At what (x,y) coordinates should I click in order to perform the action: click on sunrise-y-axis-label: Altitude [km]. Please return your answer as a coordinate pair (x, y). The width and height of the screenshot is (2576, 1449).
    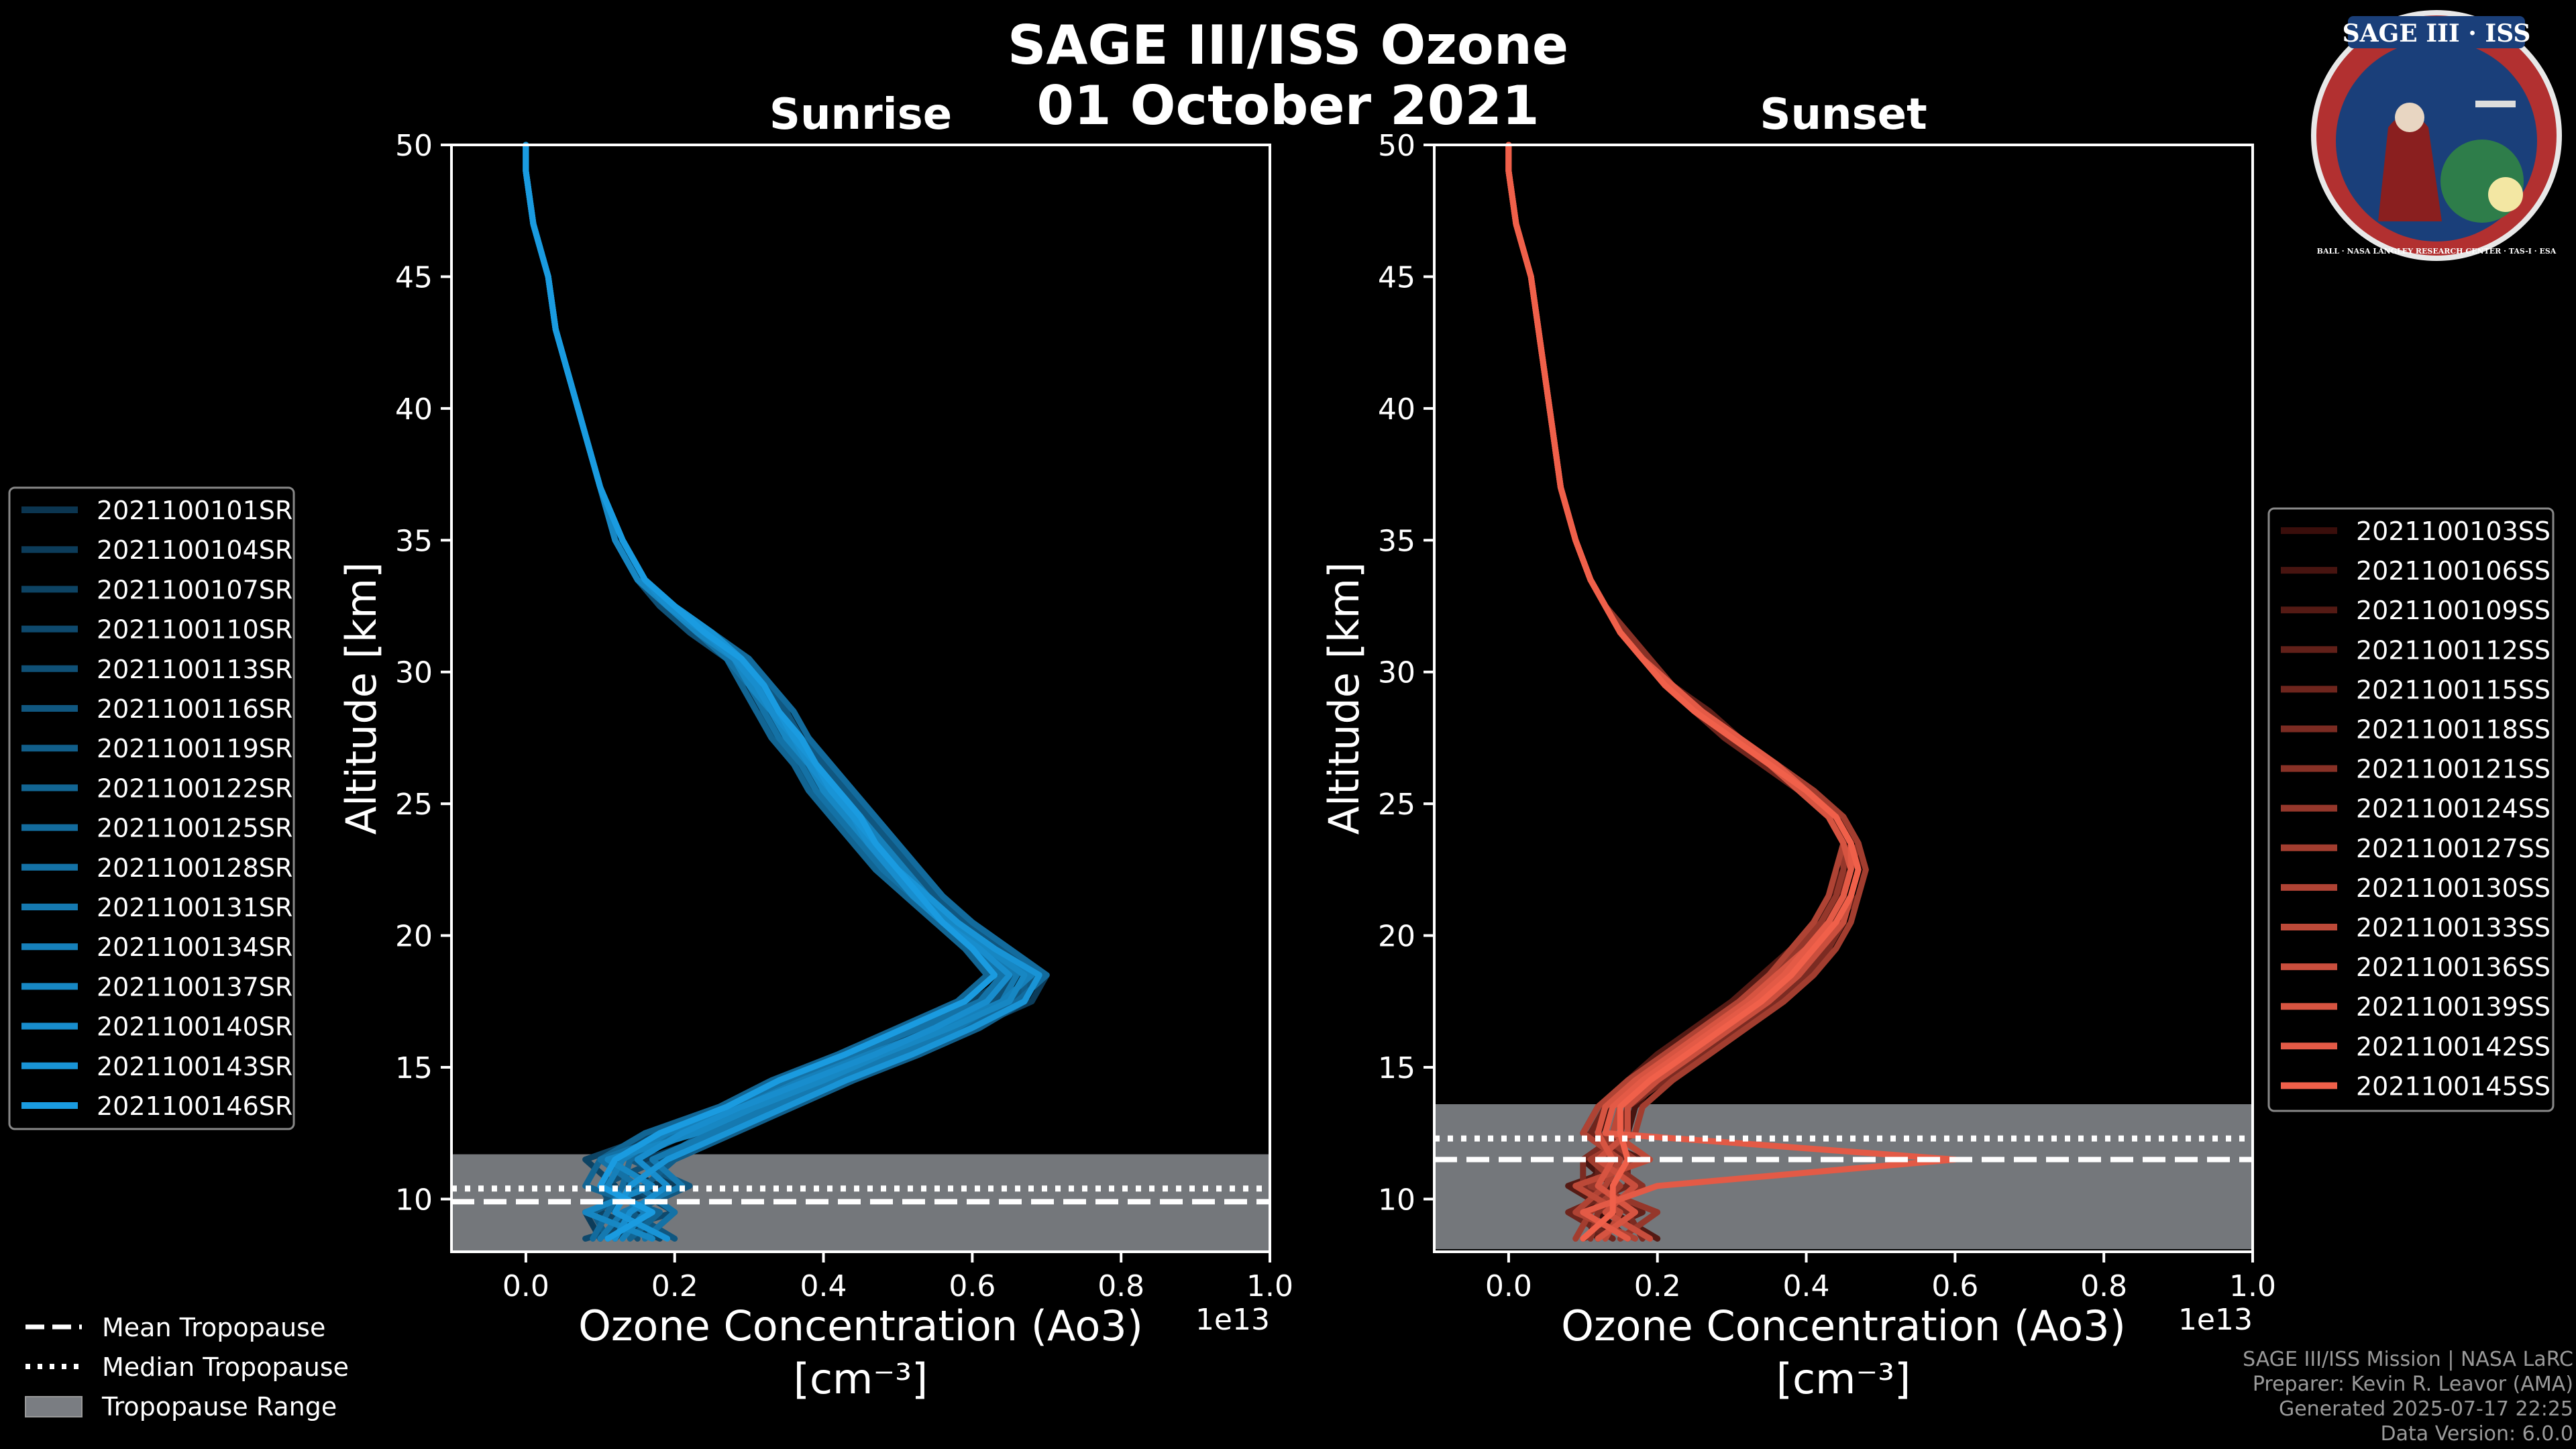
    Looking at the image, I should click on (361, 698).